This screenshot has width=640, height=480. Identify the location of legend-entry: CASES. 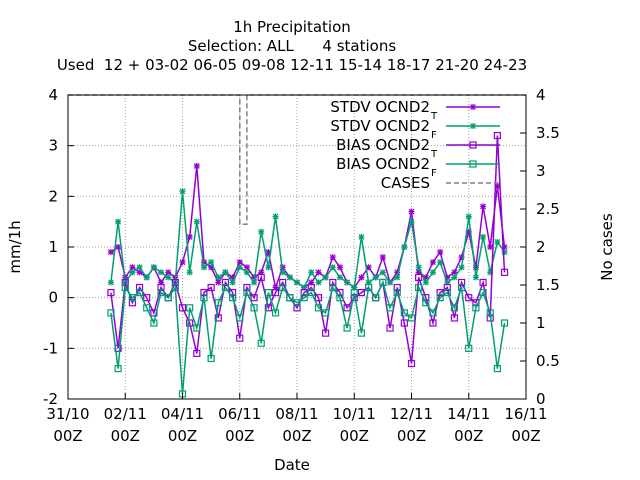
(440, 183).